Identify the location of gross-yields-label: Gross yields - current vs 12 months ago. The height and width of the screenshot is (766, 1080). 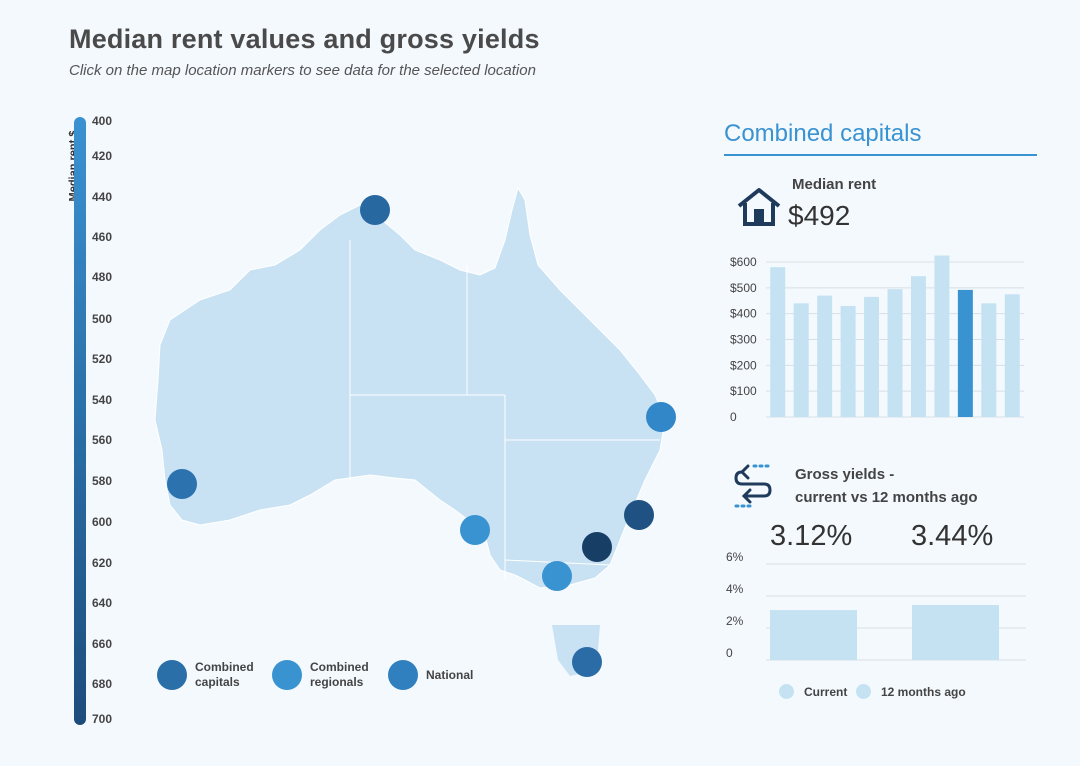
(886, 486).